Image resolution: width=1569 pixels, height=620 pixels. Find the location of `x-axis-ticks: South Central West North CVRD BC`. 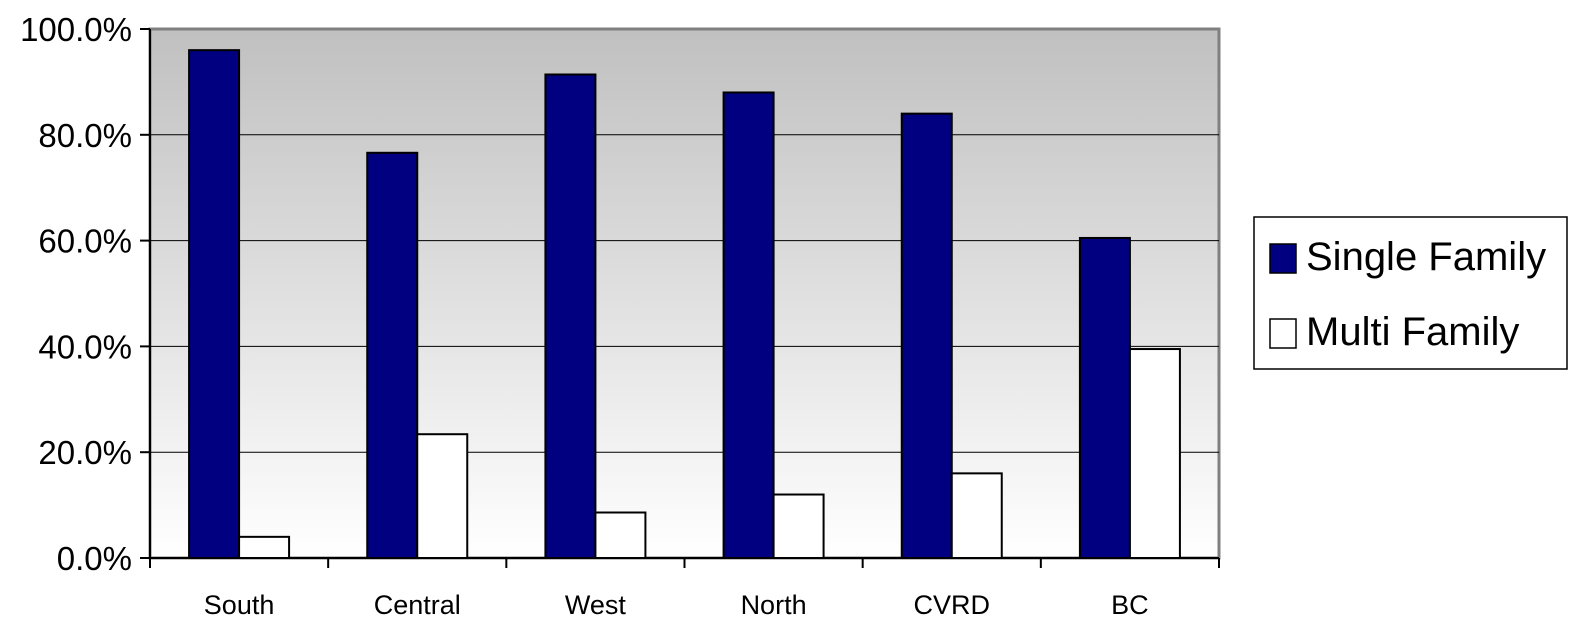

x-axis-ticks: South Central West North CVRD BC is located at coordinates (684, 589).